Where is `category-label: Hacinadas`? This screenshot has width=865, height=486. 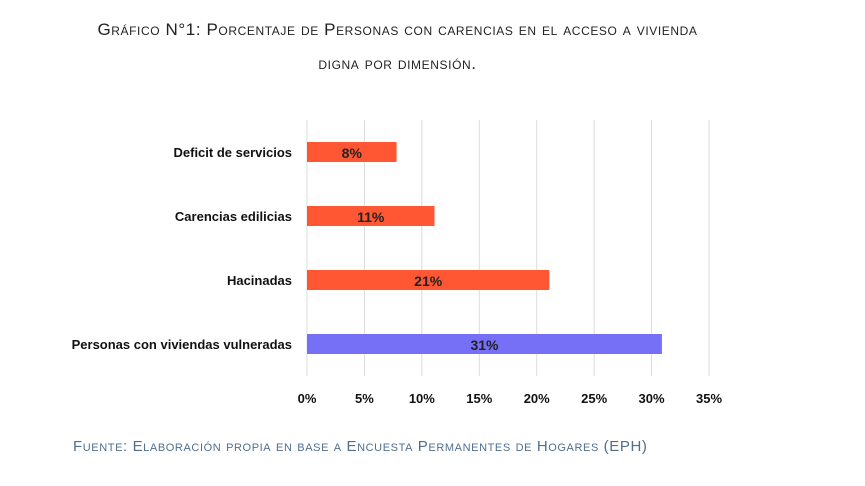 category-label: Hacinadas is located at coordinates (259, 280).